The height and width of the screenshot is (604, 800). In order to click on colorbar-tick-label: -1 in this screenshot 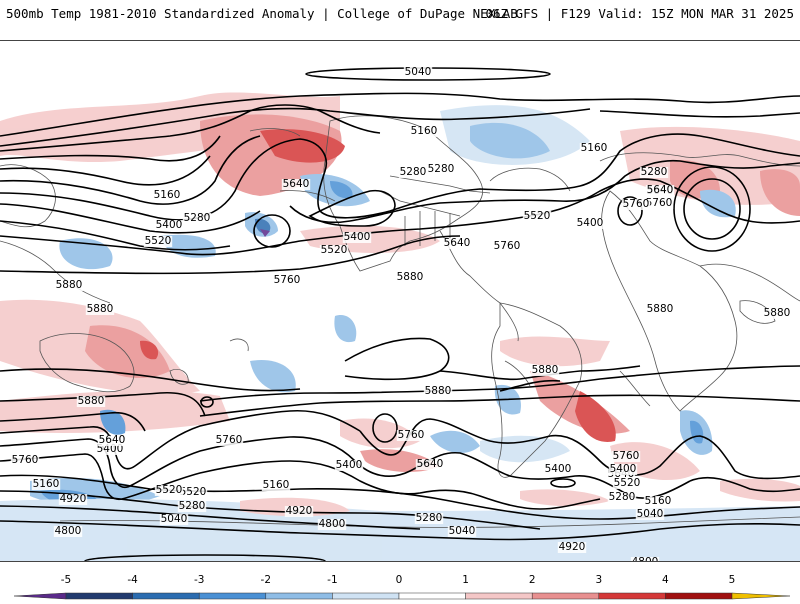, I will do `click(332, 580)`.